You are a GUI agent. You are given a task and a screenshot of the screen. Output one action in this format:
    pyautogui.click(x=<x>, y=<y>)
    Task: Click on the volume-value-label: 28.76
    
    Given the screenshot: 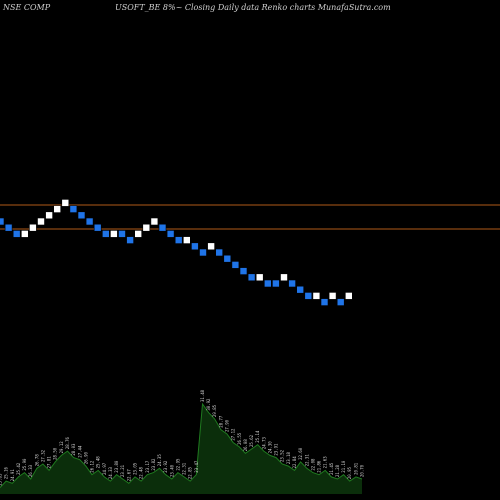 What is the action you would take?
    pyautogui.click(x=67, y=442)
    